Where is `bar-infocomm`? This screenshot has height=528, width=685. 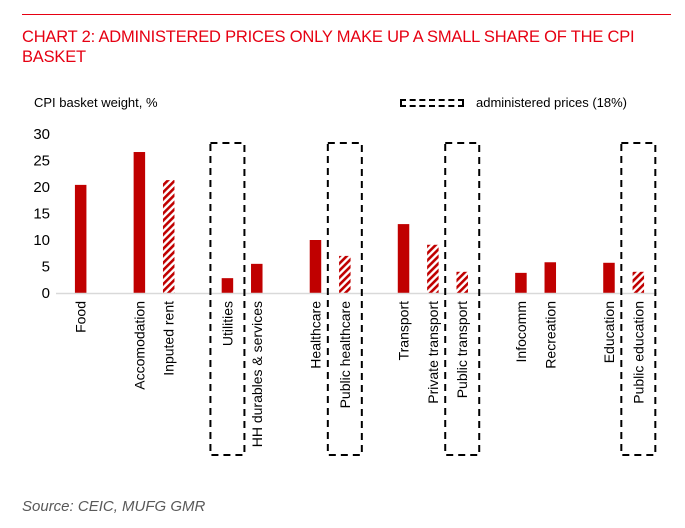 bar-infocomm is located at coordinates (521, 282).